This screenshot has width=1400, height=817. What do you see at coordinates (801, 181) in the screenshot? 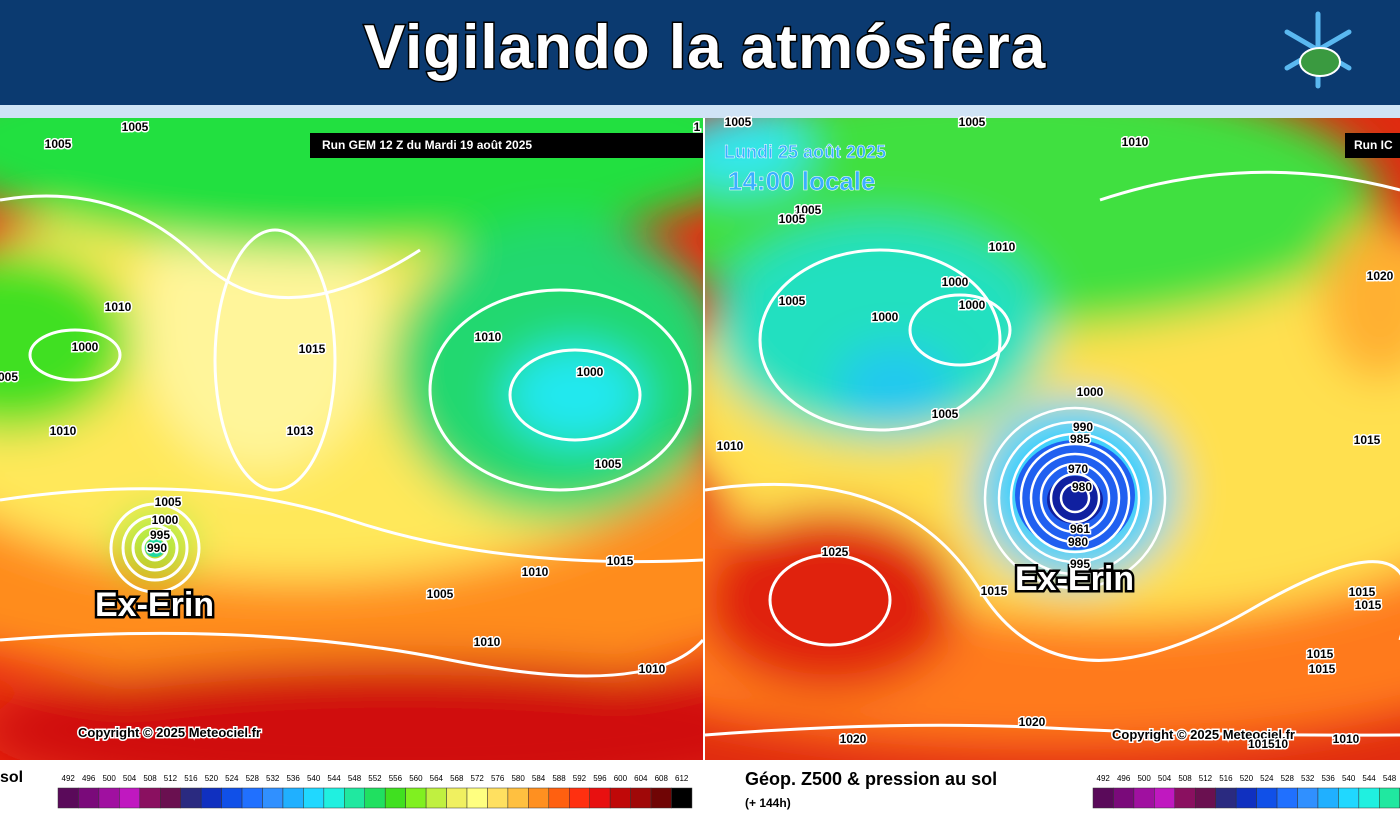
I see `time: 14:00 locale` at bounding box center [801, 181].